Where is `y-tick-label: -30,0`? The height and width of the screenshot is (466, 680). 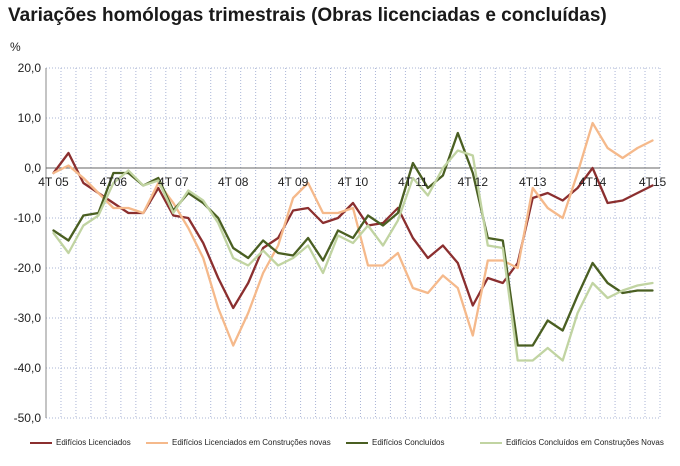 y-tick-label: -30,0 is located at coordinates (28, 318).